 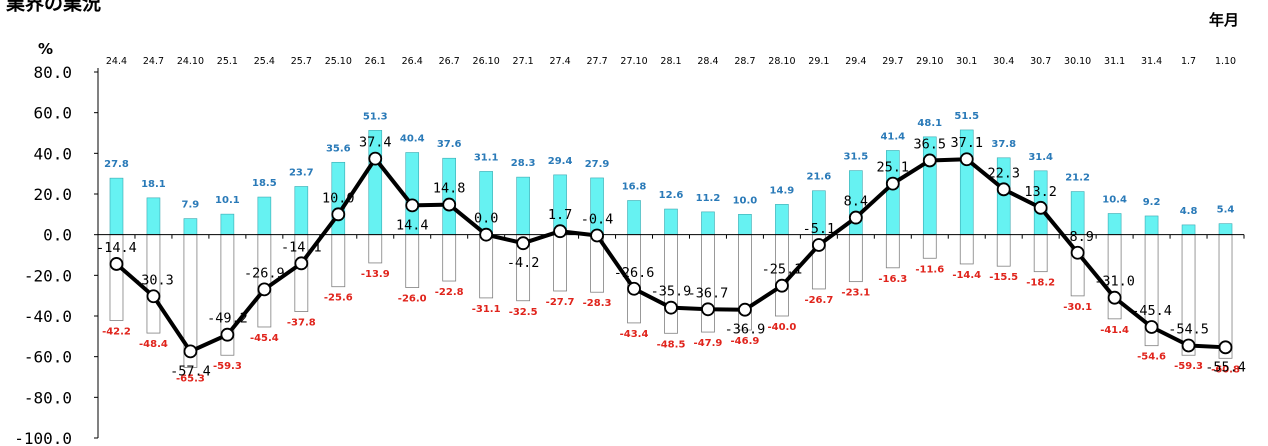 I want to click on negative-bar-label: -48.4, so click(x=153, y=344).